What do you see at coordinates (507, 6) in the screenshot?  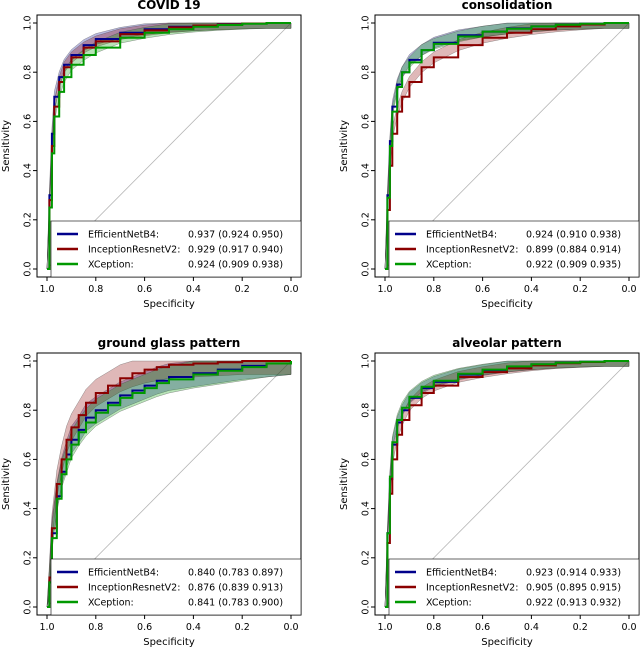 I see `chart-title: consolidation` at bounding box center [507, 6].